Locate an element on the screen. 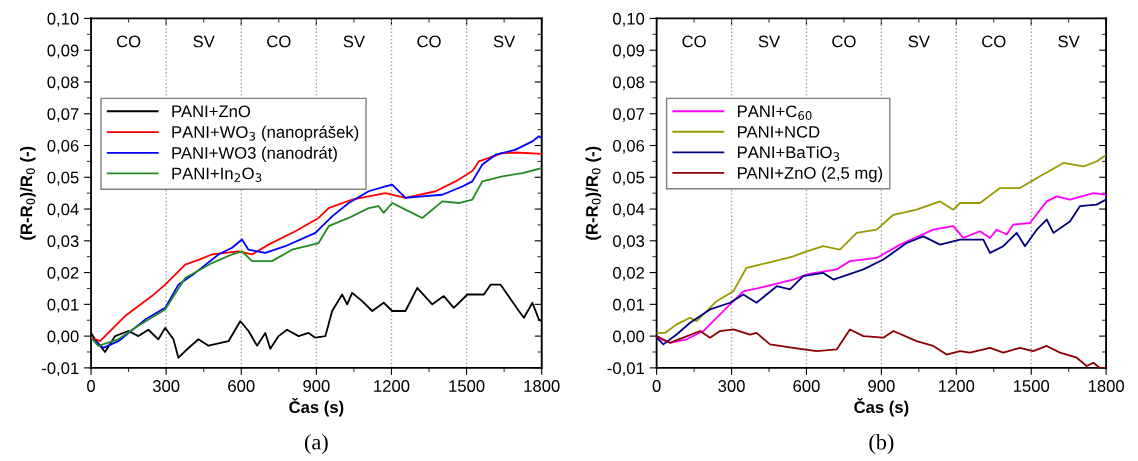  legend-label: PANI+WO$_{3}$ (nanoprášek) is located at coordinates (265, 133).